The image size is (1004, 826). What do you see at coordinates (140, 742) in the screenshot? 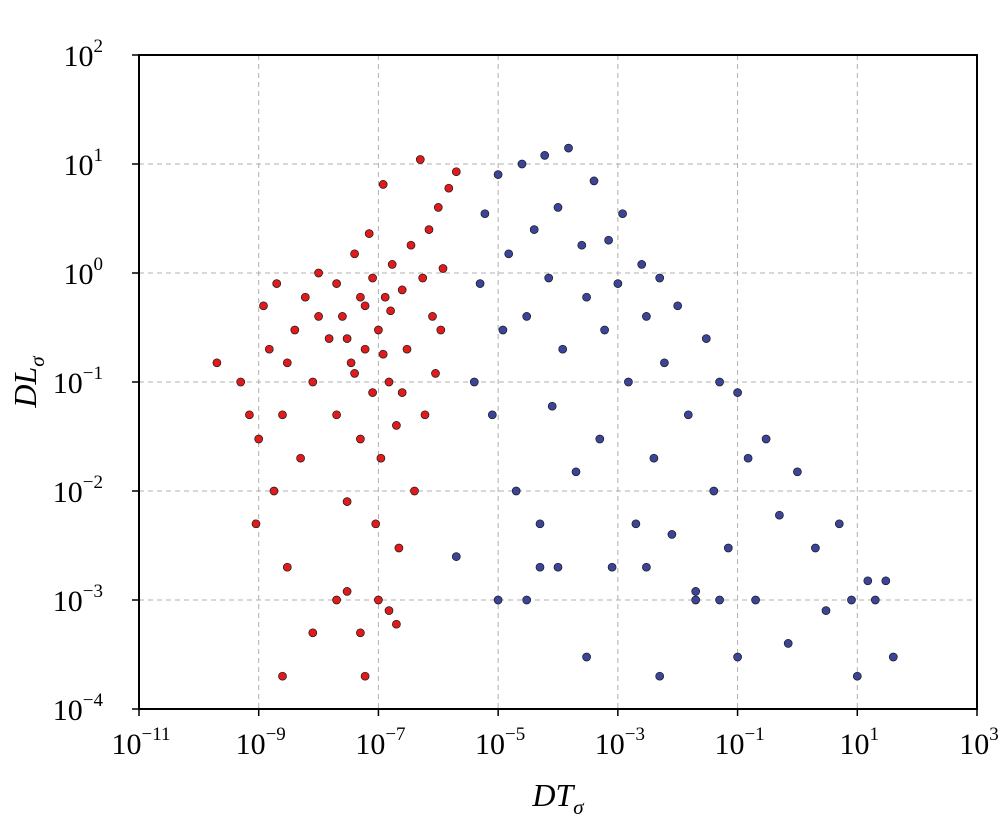
I see `x-tick-label: 10⁻¹¹` at bounding box center [140, 742].